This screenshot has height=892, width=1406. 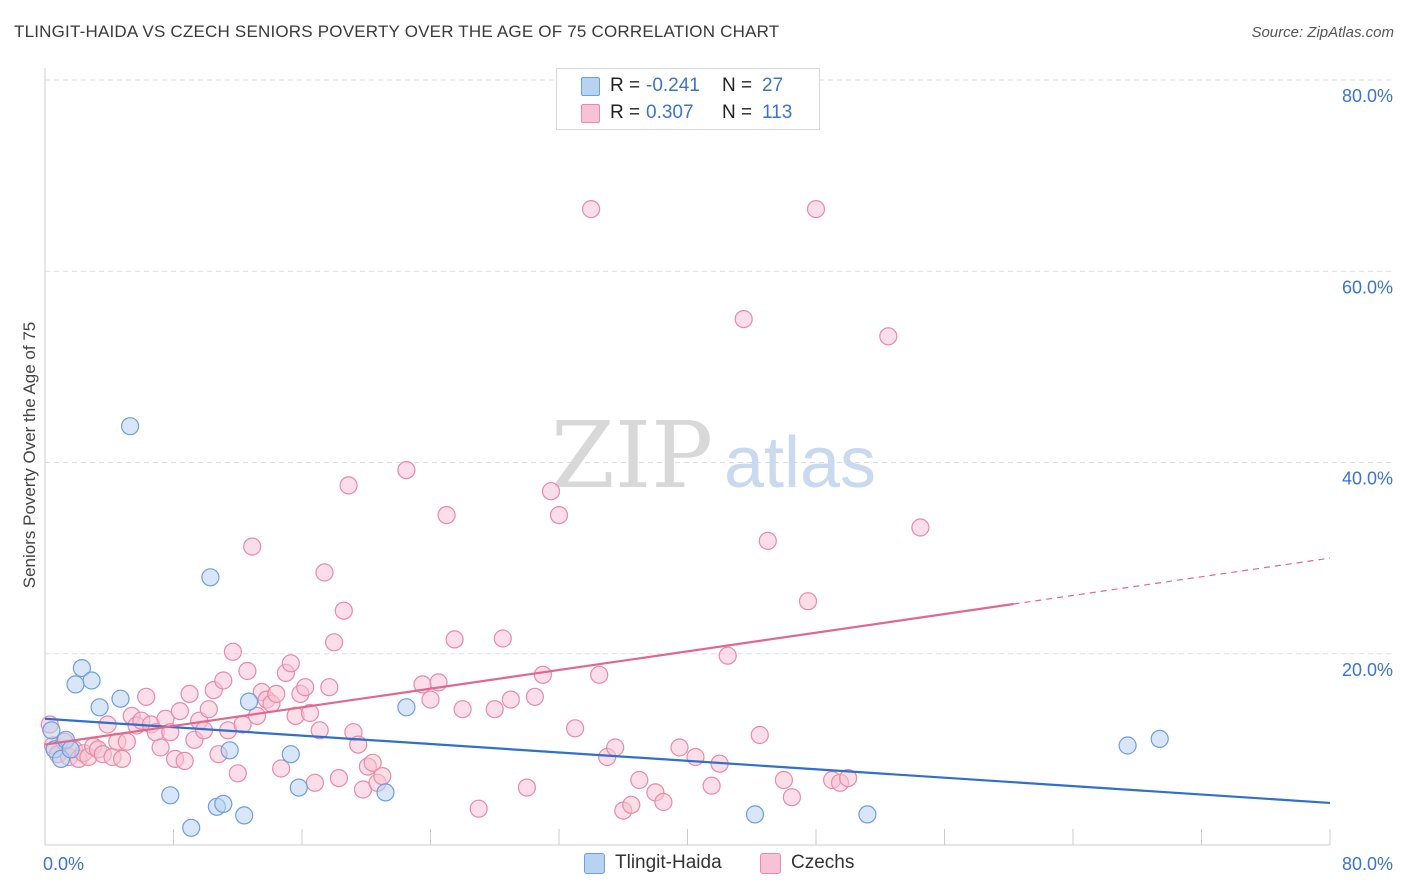 I want to click on y-tick-label: 20.0%, so click(x=1367, y=670).